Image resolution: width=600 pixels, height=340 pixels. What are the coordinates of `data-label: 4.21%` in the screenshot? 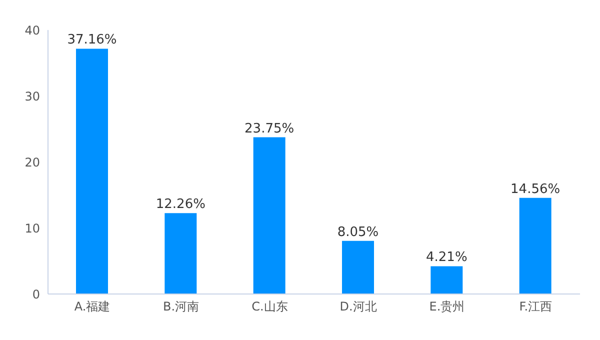 It's located at (447, 258).